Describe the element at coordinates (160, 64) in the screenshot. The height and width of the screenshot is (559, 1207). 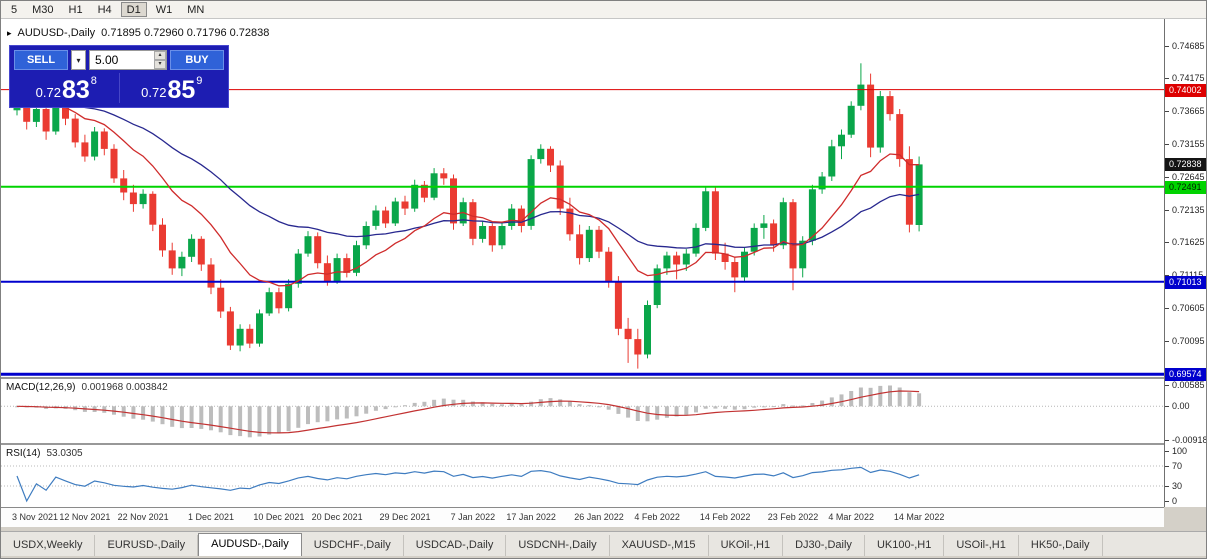
I see `spin-down-icon: ▾` at that location.